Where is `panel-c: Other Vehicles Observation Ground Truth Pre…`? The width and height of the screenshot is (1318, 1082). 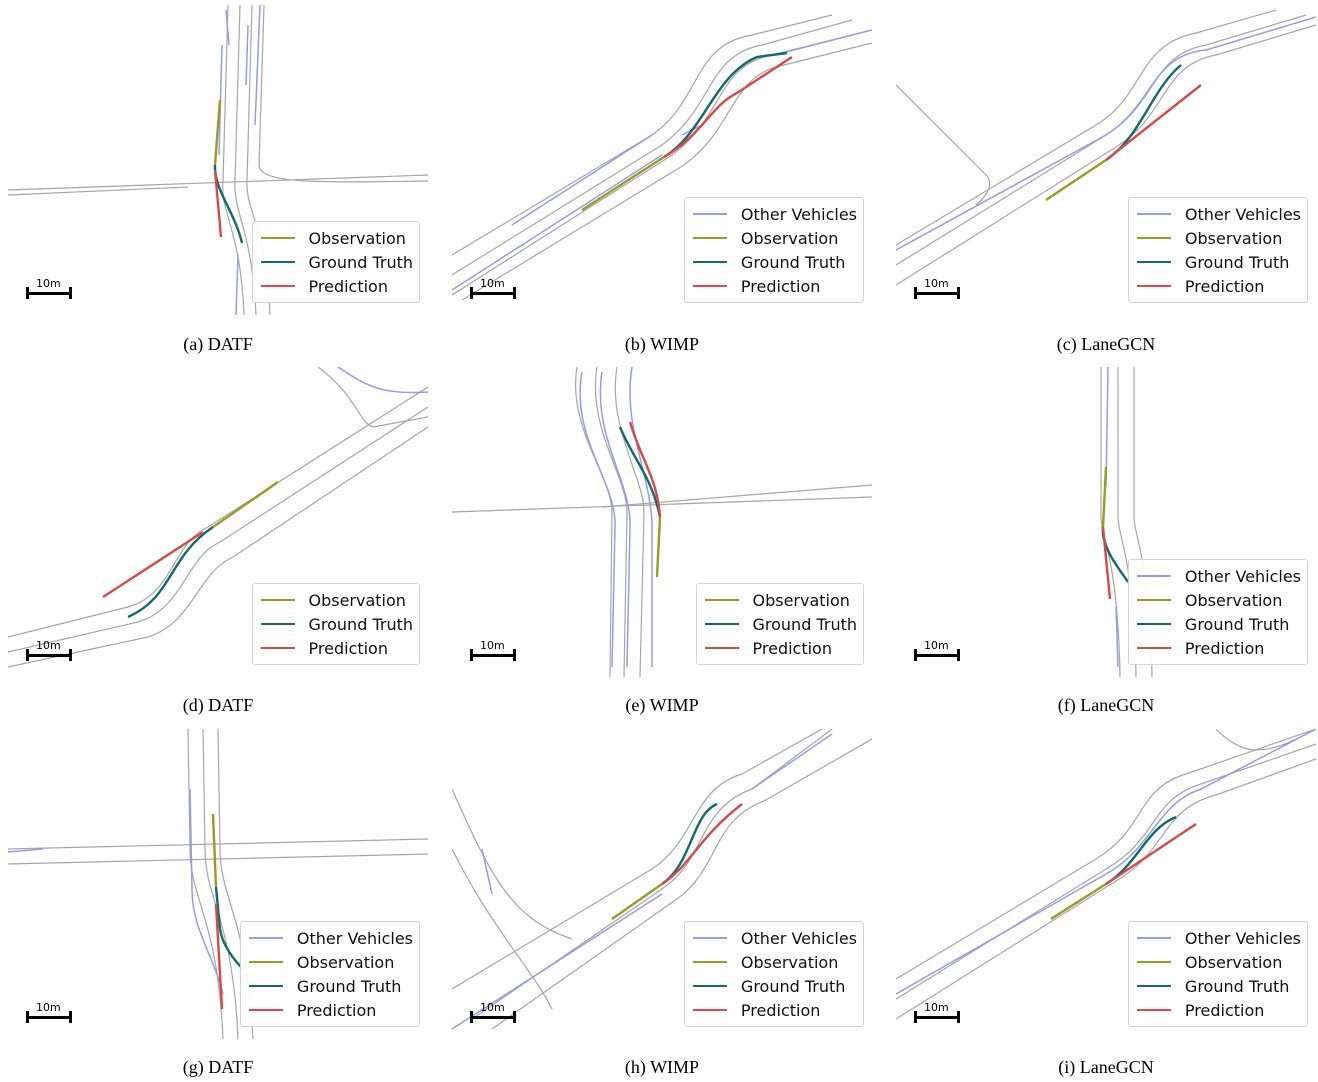 panel-c: Other Vehicles Observation Ground Truth Pre… is located at coordinates (1106, 160).